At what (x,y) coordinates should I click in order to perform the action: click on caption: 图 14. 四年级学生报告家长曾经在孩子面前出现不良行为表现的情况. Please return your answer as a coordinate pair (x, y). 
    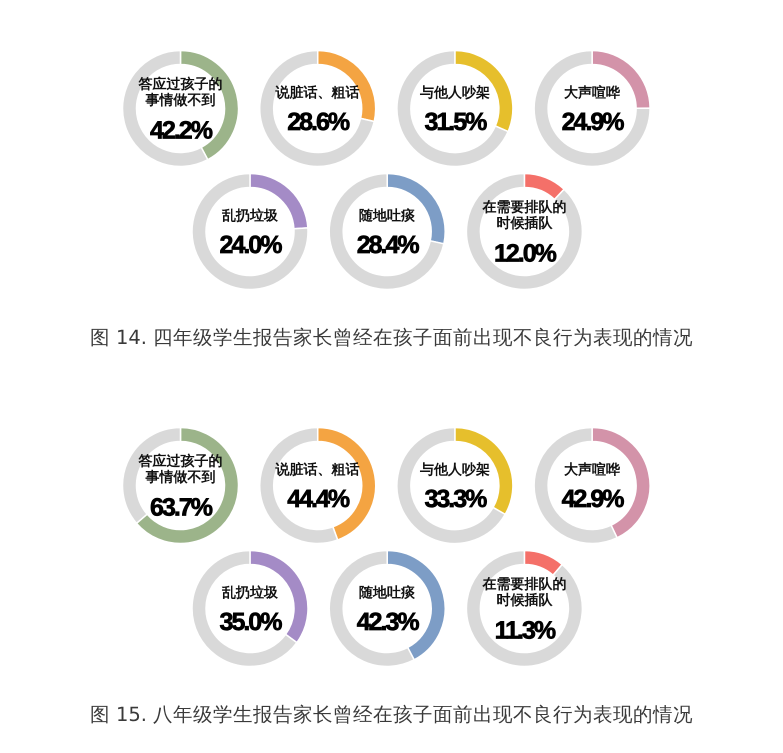
    Looking at the image, I should click on (391, 338).